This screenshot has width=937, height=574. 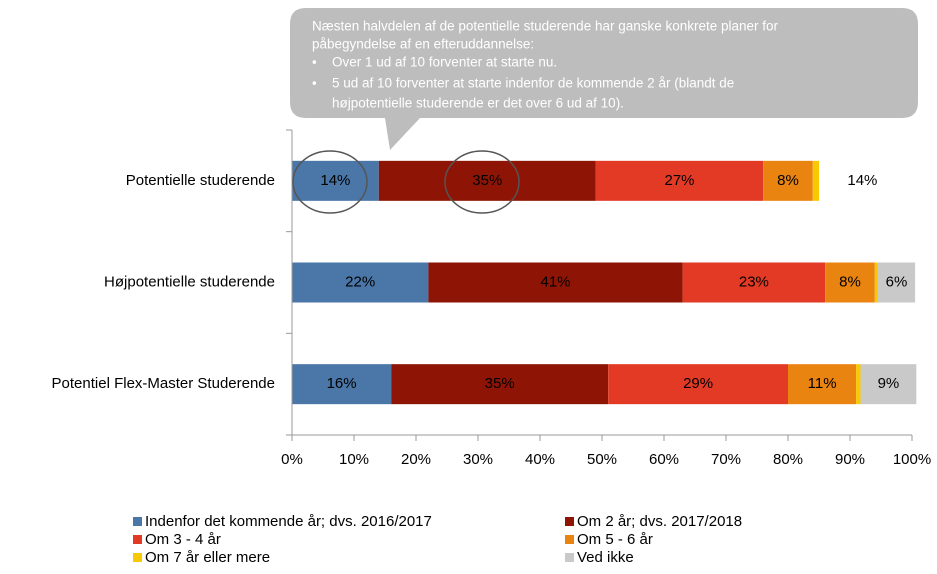 What do you see at coordinates (788, 459) in the screenshot?
I see `x-tick-label: 80%` at bounding box center [788, 459].